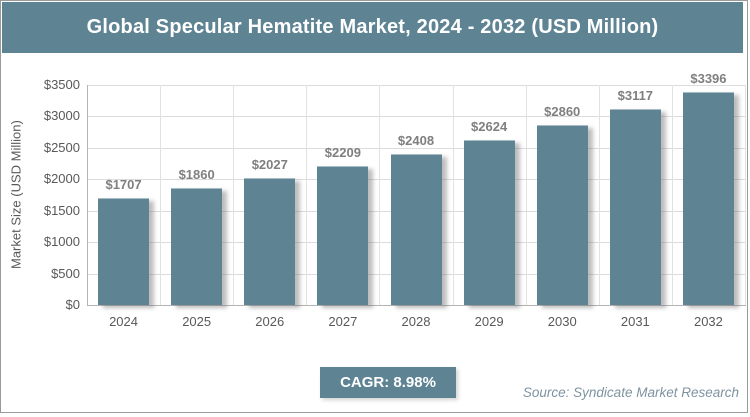 This screenshot has width=750, height=417. What do you see at coordinates (635, 321) in the screenshot?
I see `x-axis-label: 2031` at bounding box center [635, 321].